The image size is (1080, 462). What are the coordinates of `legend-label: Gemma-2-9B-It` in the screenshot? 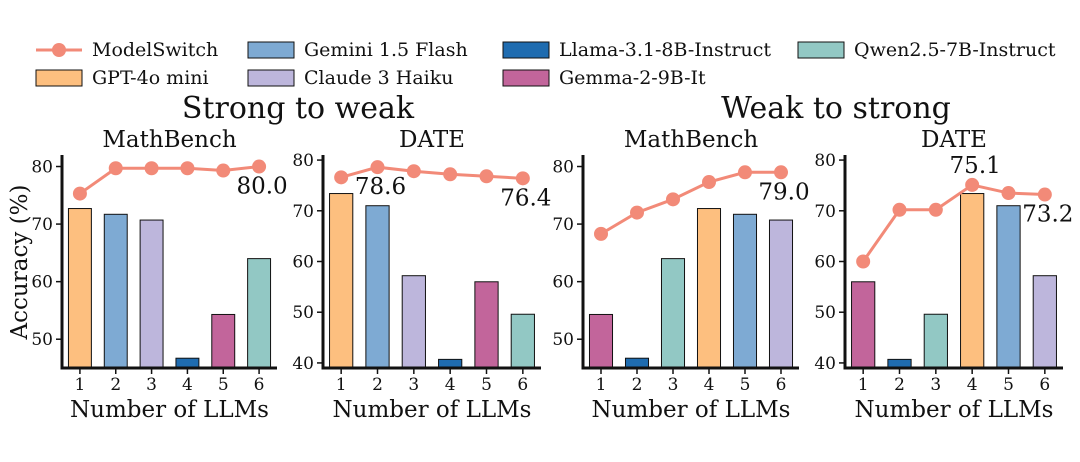 It's located at (632, 78).